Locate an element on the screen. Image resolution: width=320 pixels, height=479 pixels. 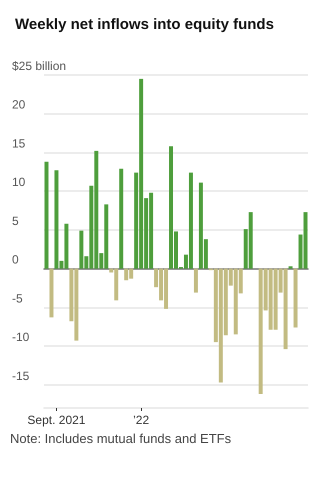
text: Note: Includes mutual funds and ETFs is located at coordinates (121, 438).